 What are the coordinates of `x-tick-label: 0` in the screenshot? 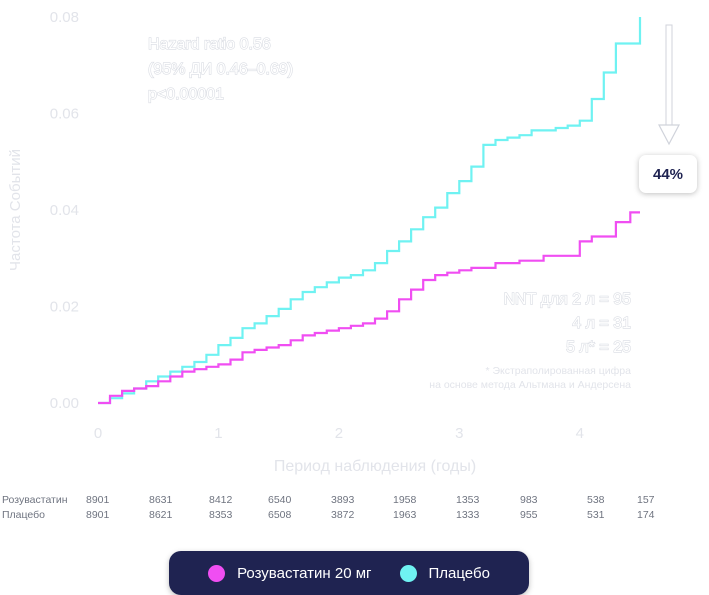 It's located at (98, 433).